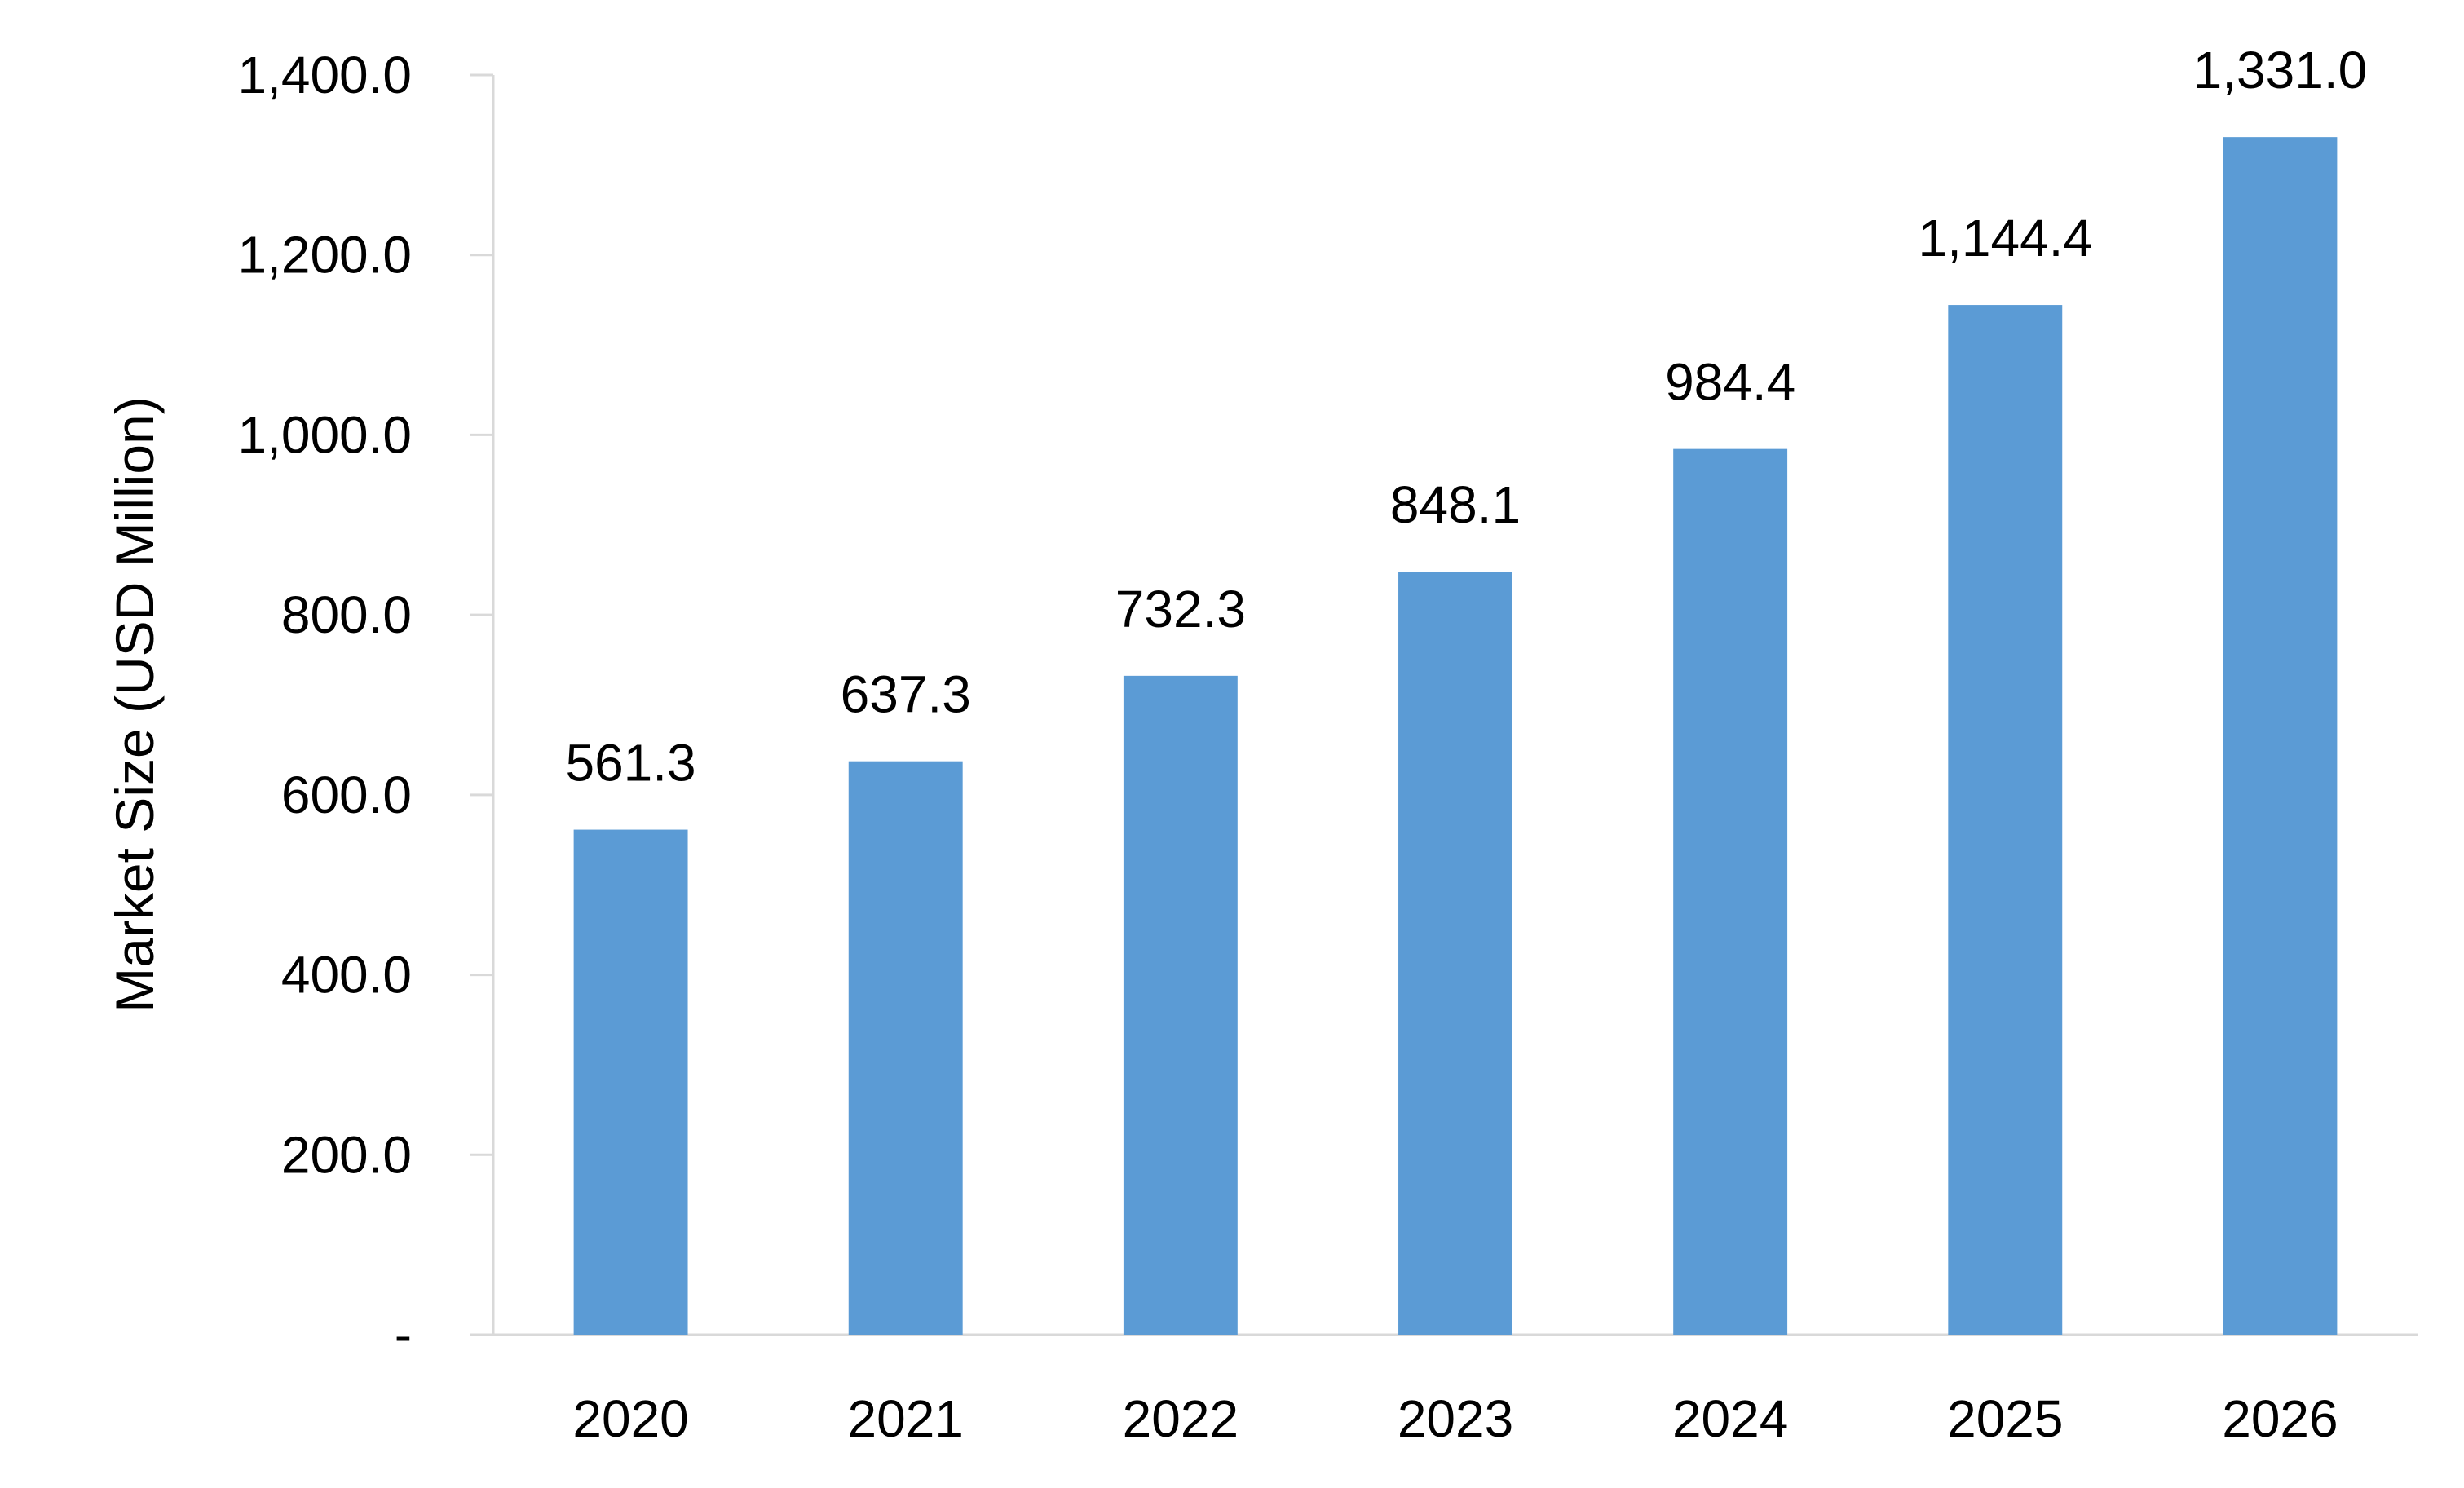 Image resolution: width=2464 pixels, height=1488 pixels. Describe the element at coordinates (630, 763) in the screenshot. I see `data-label-2020: 561.3` at that location.